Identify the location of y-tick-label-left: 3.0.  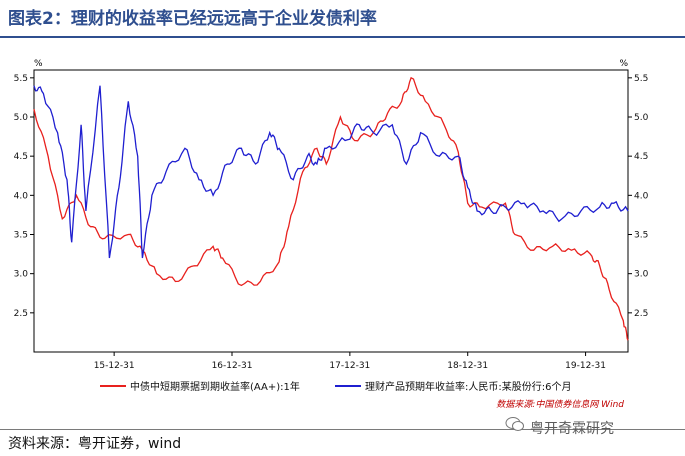
(21, 275).